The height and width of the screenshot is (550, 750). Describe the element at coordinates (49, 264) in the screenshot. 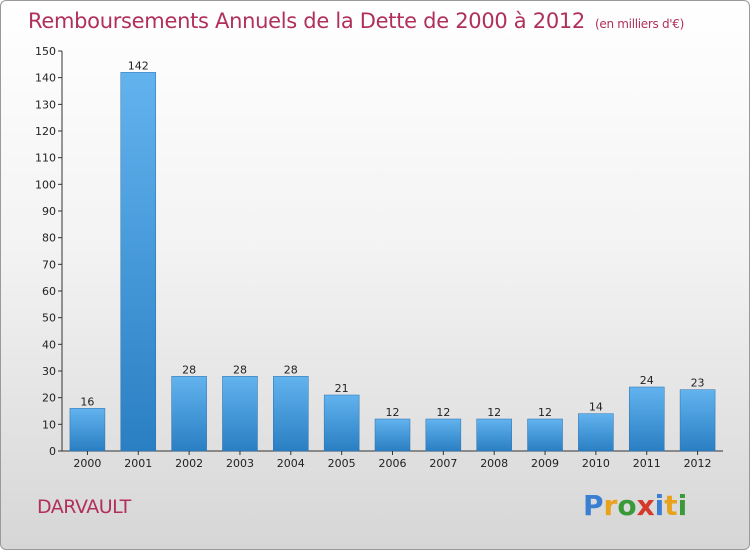

I see `y-tick-label: 70` at that location.